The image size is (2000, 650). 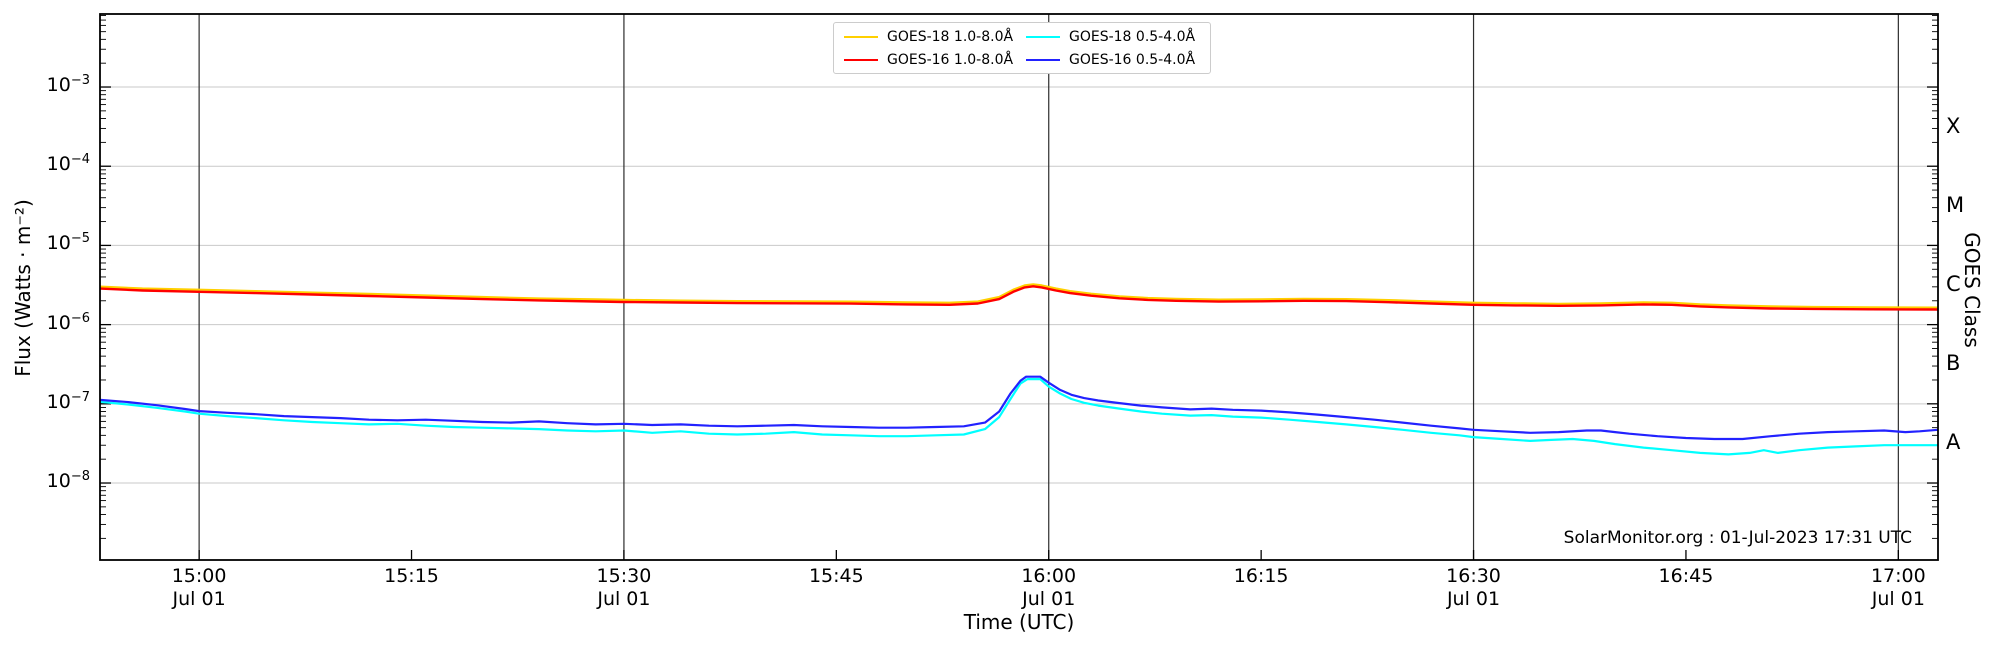 What do you see at coordinates (1473, 587) in the screenshot?
I see `x-tick-label: 16:30 Jul 01` at bounding box center [1473, 587].